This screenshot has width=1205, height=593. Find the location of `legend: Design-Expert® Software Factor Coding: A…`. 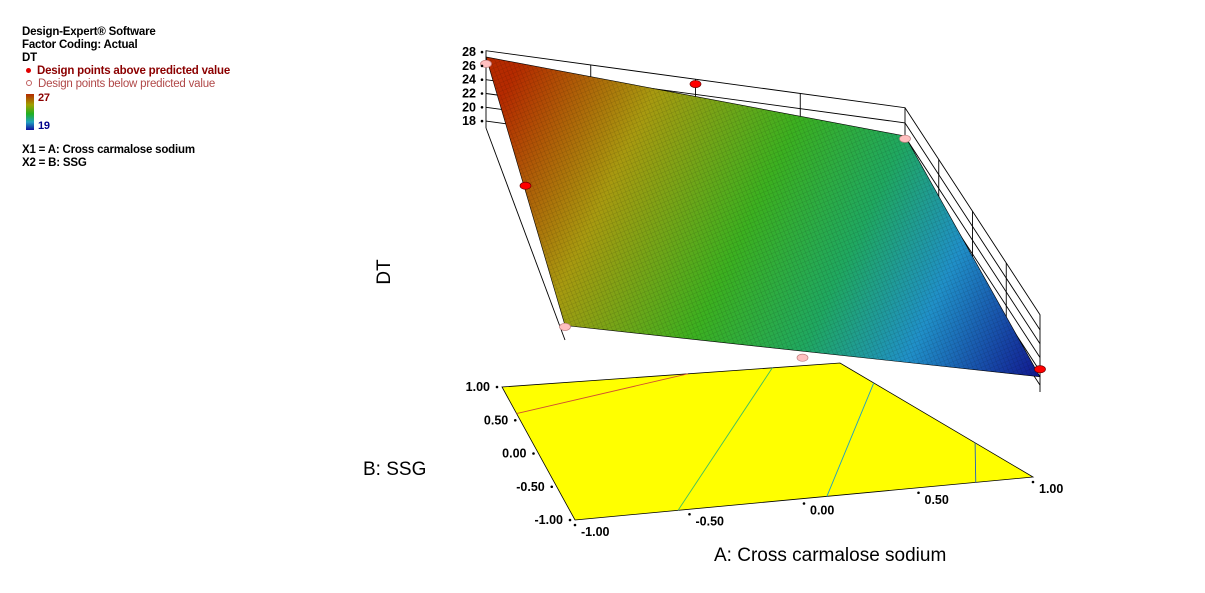

legend: Design-Expert® Software Factor Coding: A… is located at coordinates (126, 98).